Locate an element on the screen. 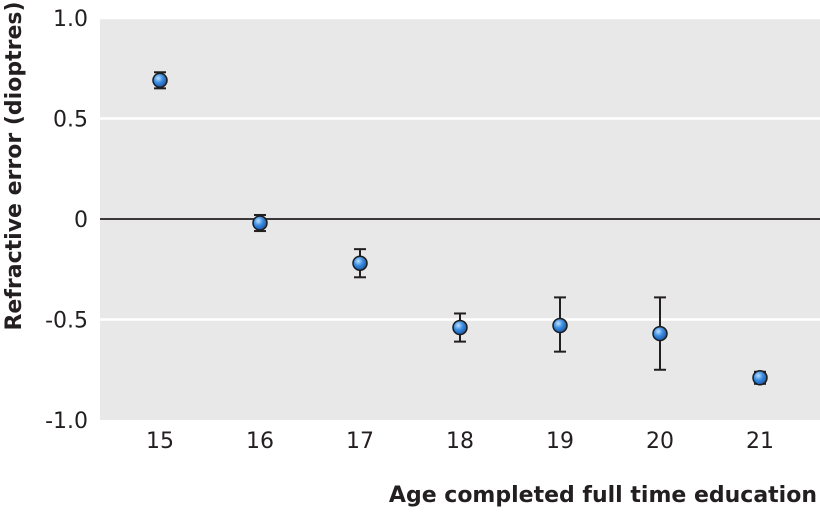 The image size is (820, 512). x-tick-label: 18 is located at coordinates (460, 441).